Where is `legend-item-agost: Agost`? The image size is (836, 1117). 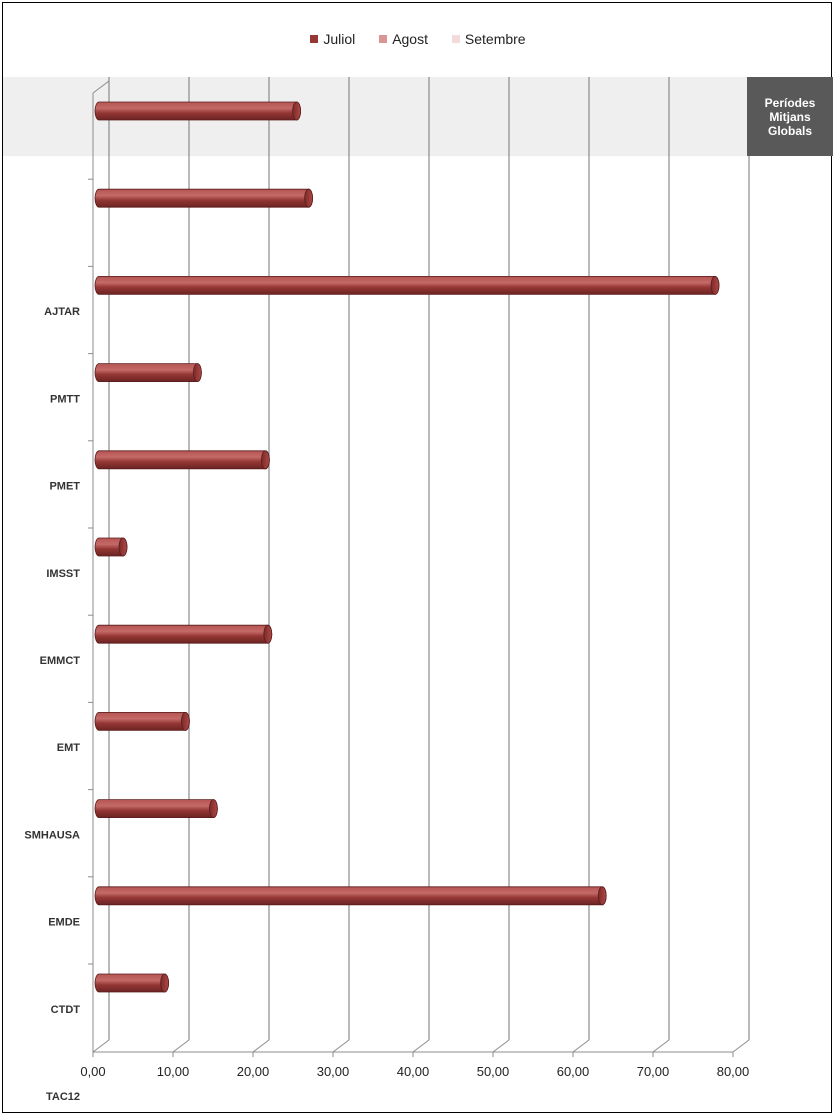
legend-item-agost: Agost is located at coordinates (403, 39).